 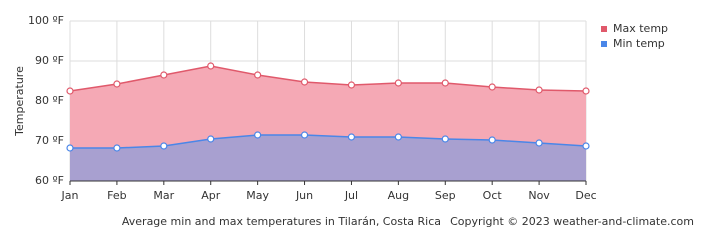 What do you see at coordinates (304, 195) in the screenshot?
I see `x-tick-label: Jun` at bounding box center [304, 195].